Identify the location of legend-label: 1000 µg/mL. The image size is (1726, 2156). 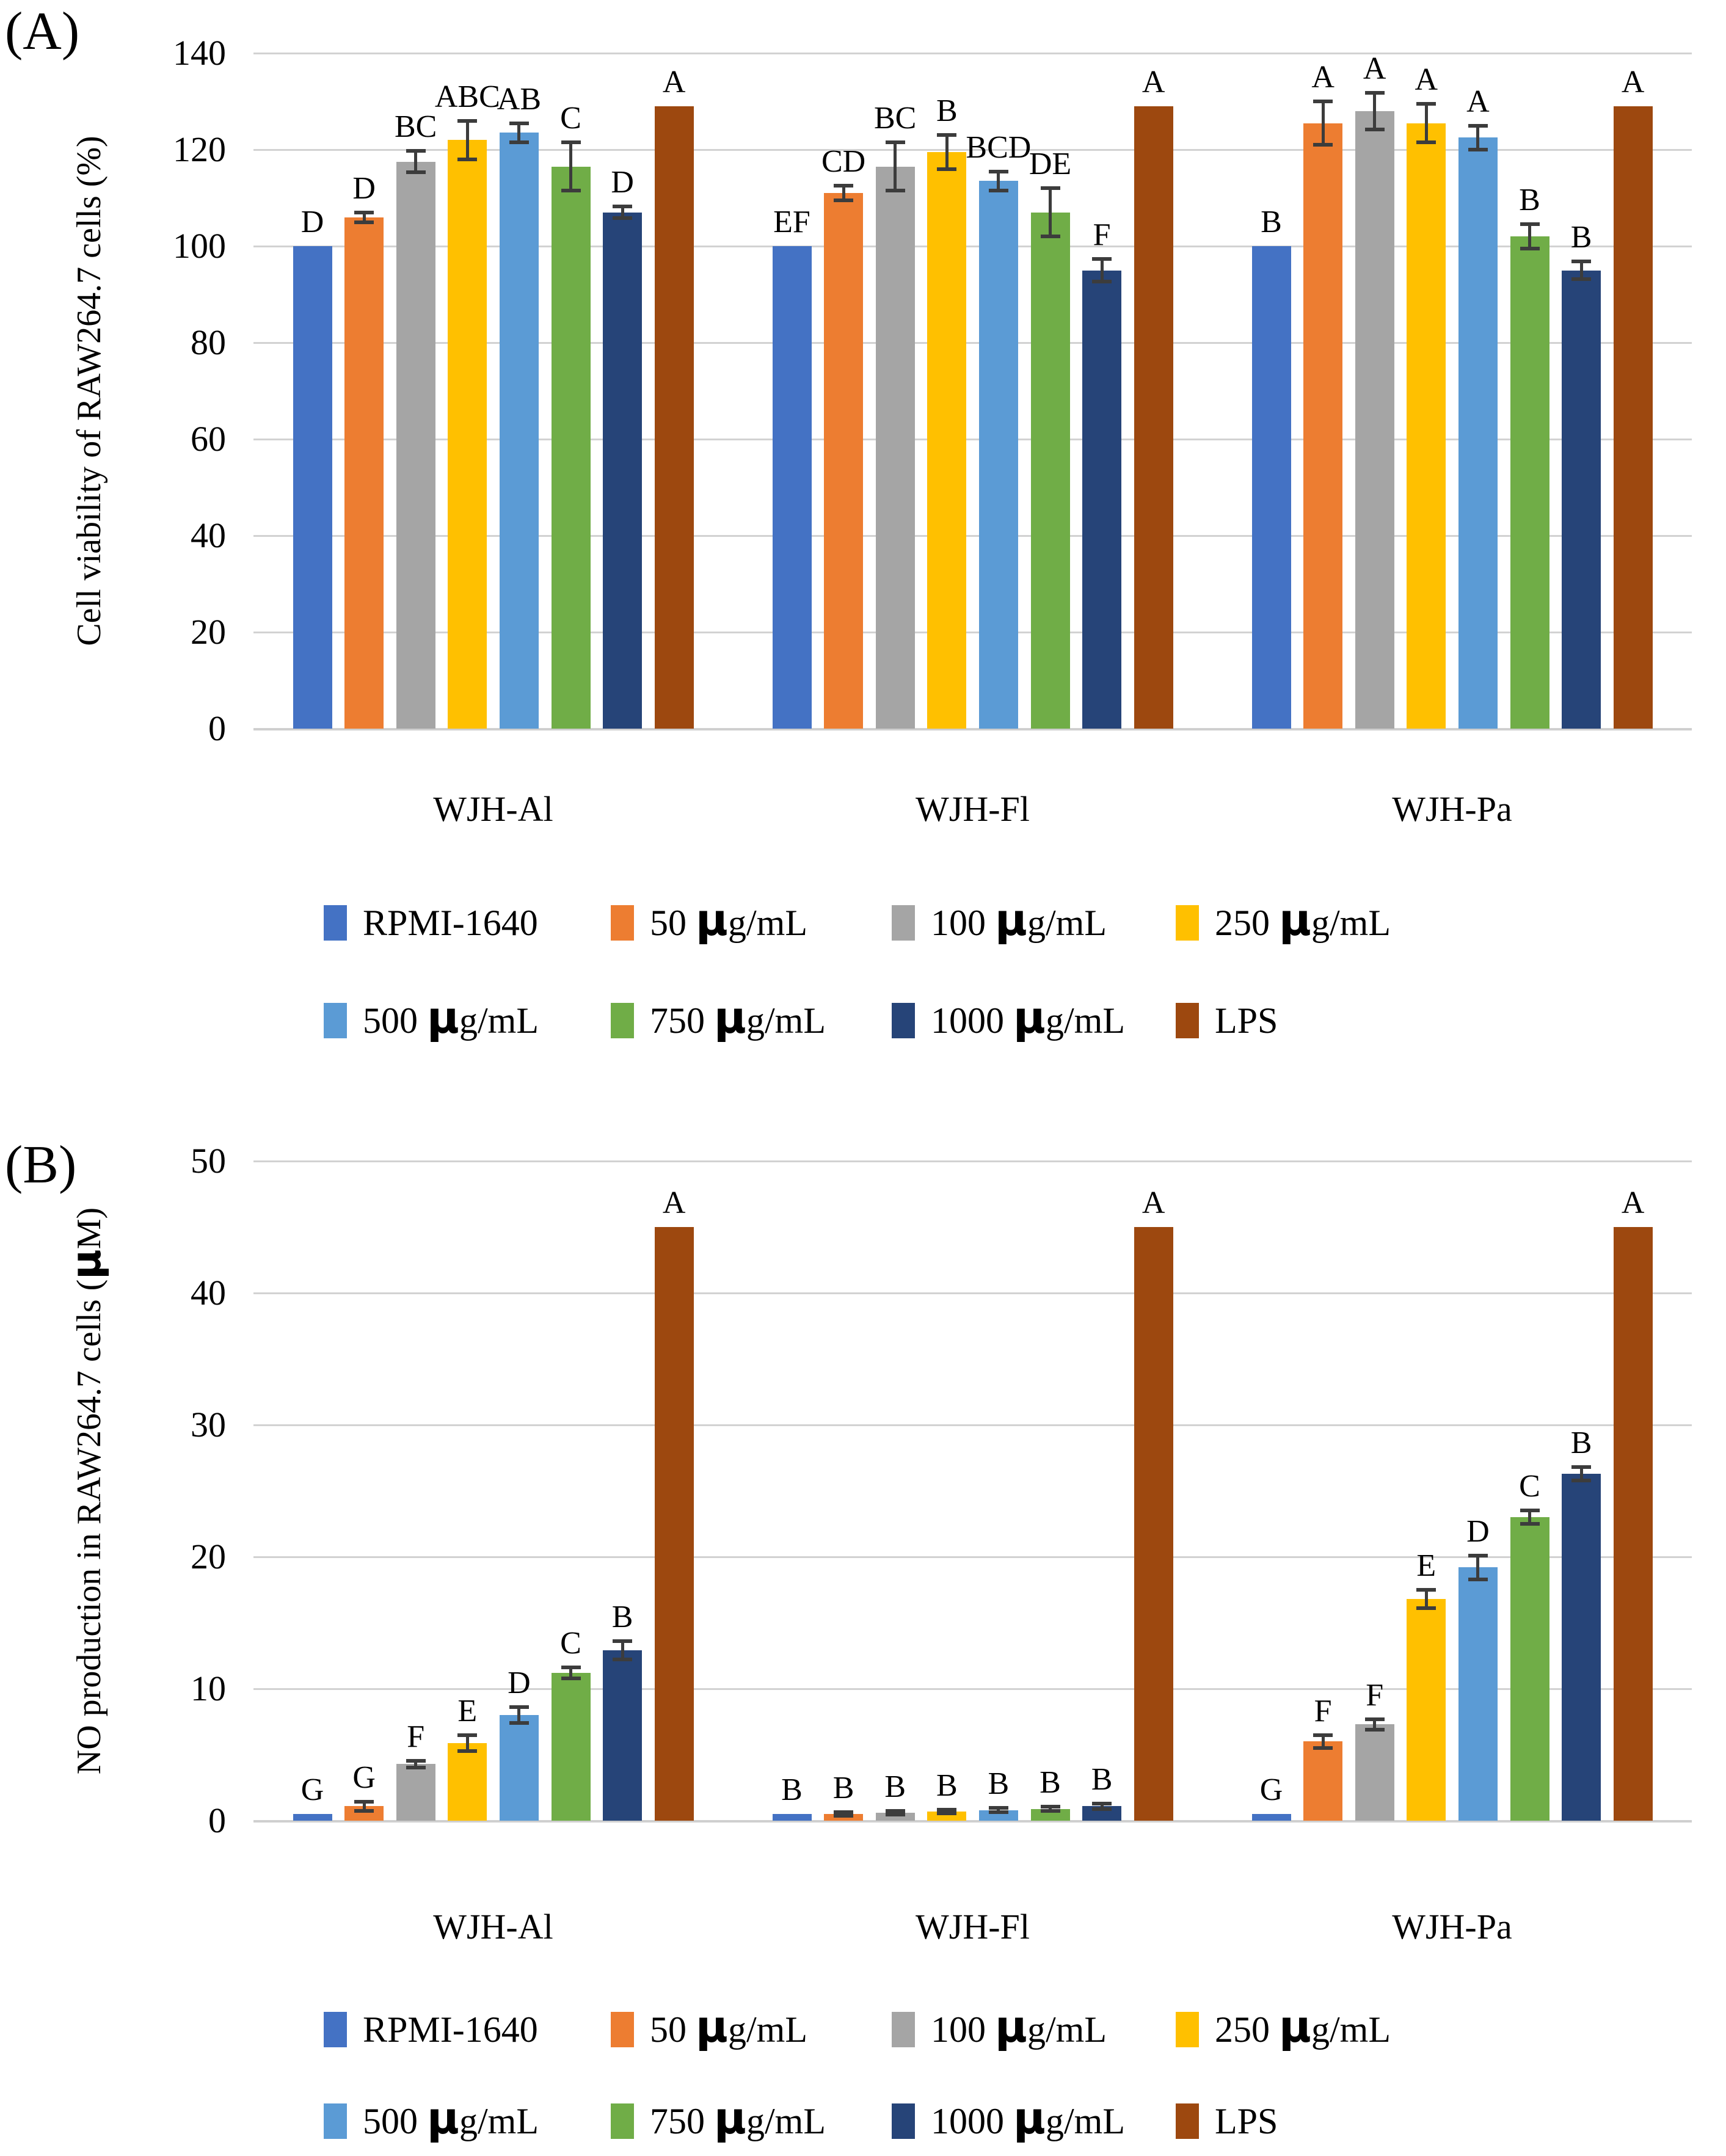
(1028, 2118).